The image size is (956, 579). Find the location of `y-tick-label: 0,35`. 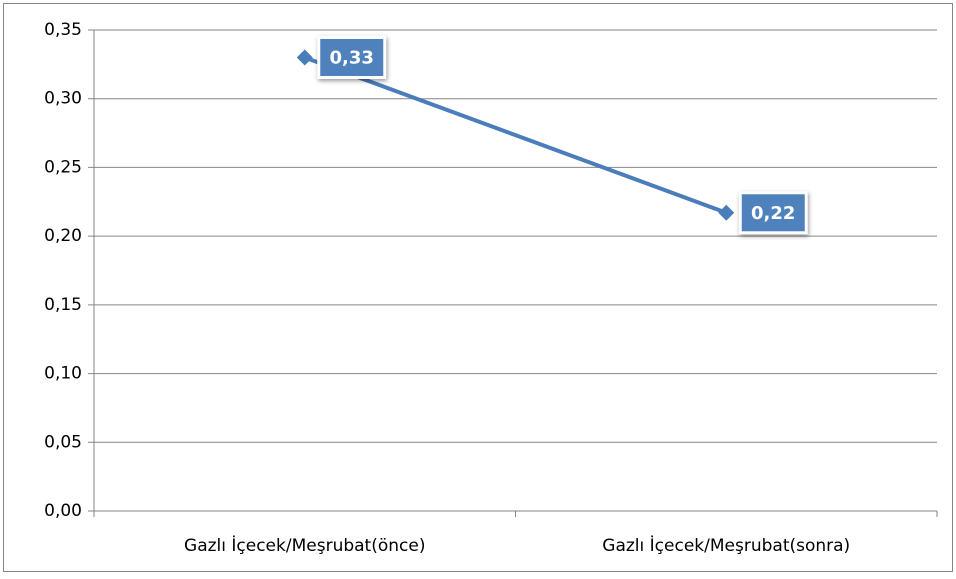

y-tick-label: 0,35 is located at coordinates (63, 30).